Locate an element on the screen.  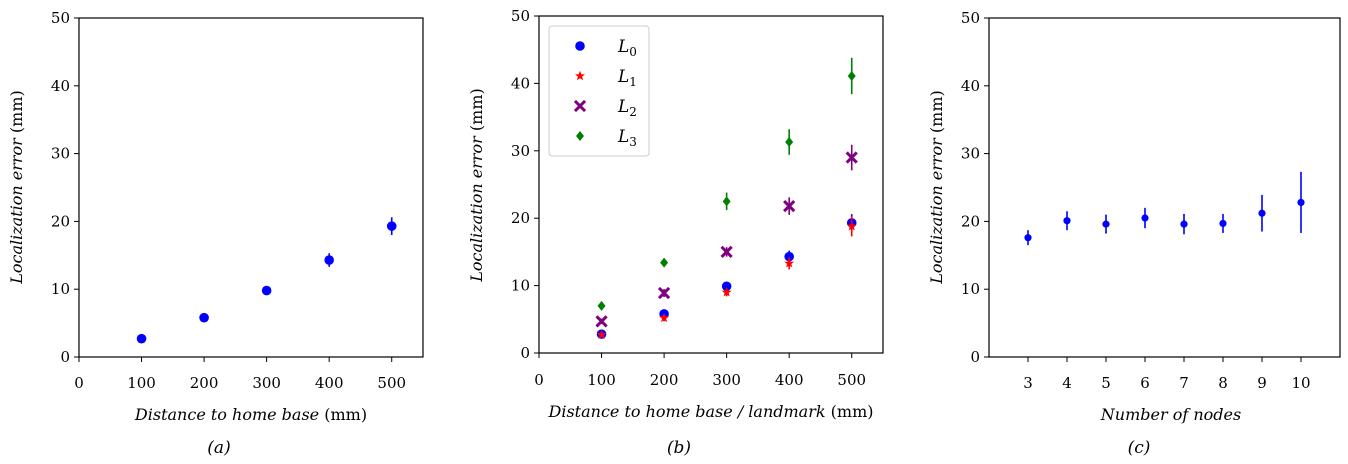
legend-box is located at coordinates (599, 91).